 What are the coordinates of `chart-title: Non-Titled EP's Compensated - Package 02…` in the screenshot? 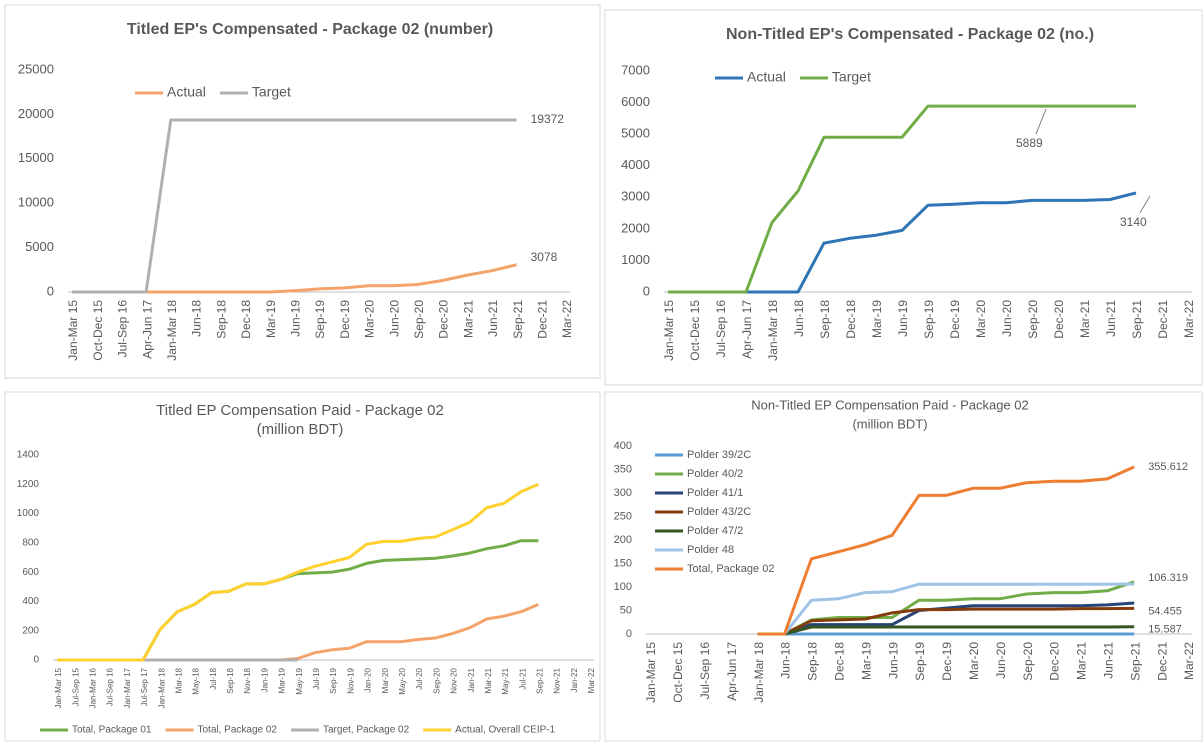 It's located at (910, 34).